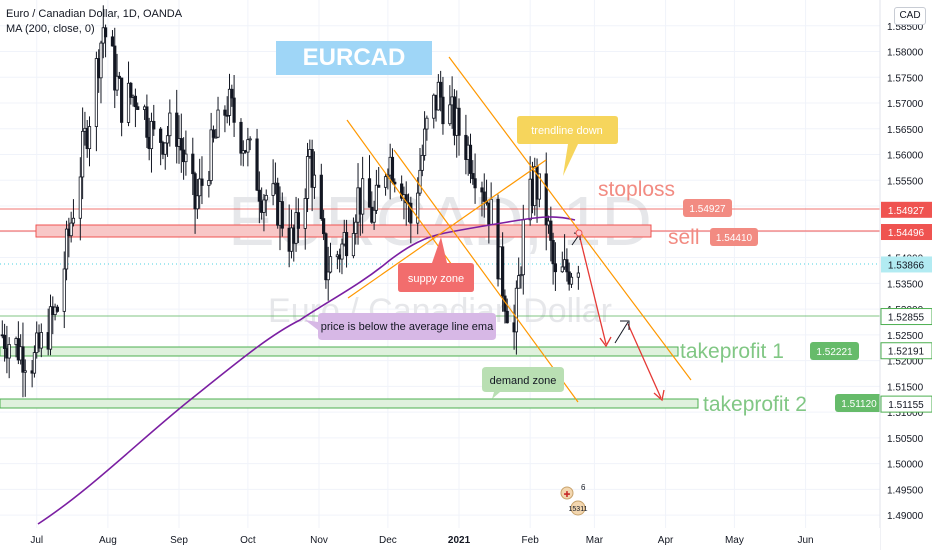  What do you see at coordinates (906, 233) in the screenshot?
I see `price-tag-label: 1.54496` at bounding box center [906, 233].